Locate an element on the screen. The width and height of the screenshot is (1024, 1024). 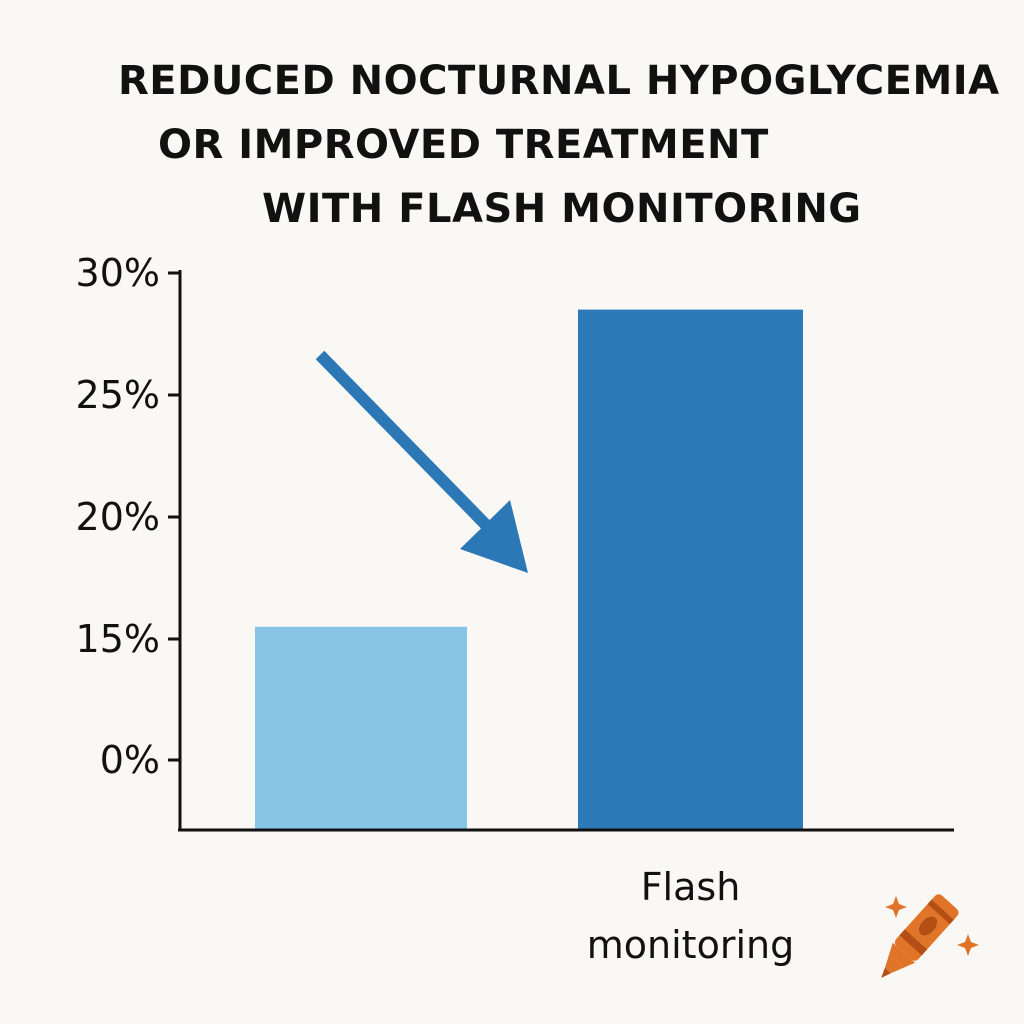
sparkle-icon is located at coordinates (932, 926).